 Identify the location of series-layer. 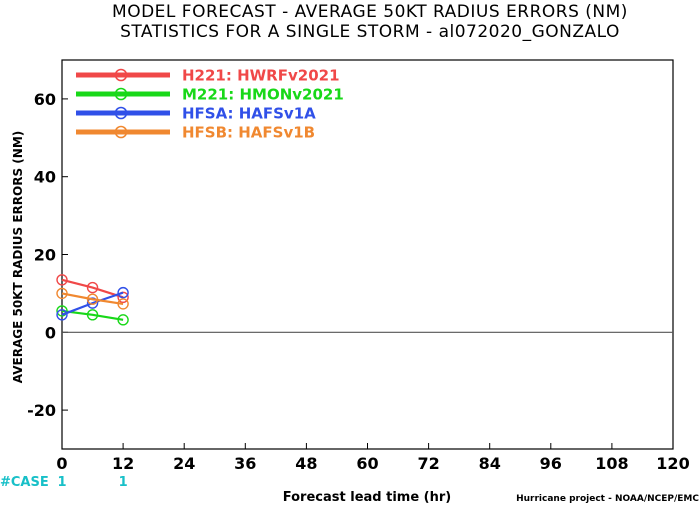
(92, 300).